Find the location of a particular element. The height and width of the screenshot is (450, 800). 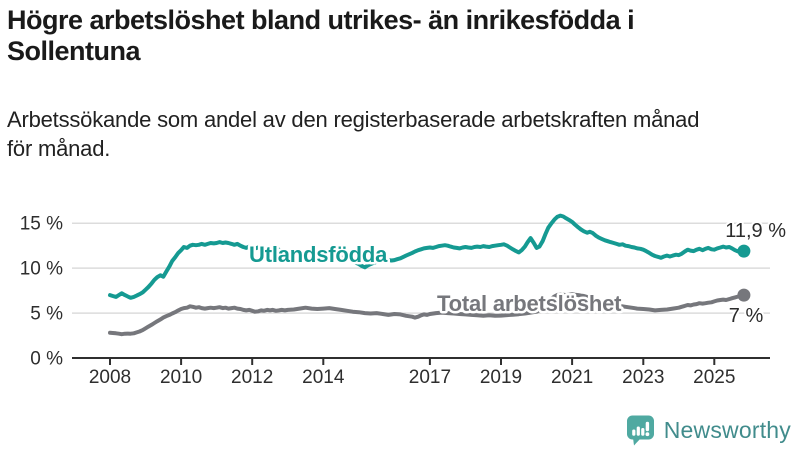

series-end-label-1: 7 % is located at coordinates (746, 316).